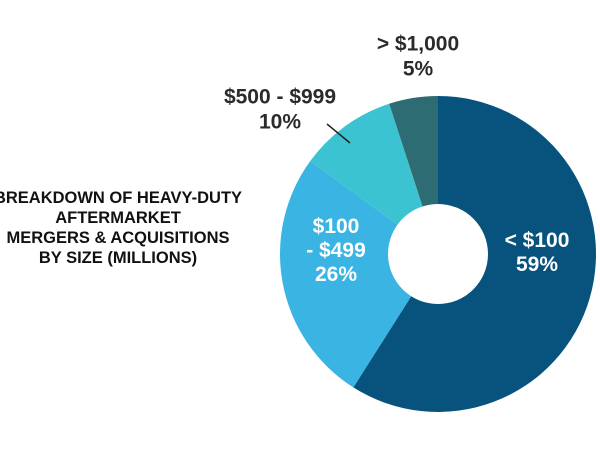  Describe the element at coordinates (438, 254) in the screenshot. I see `donut-hole` at that location.